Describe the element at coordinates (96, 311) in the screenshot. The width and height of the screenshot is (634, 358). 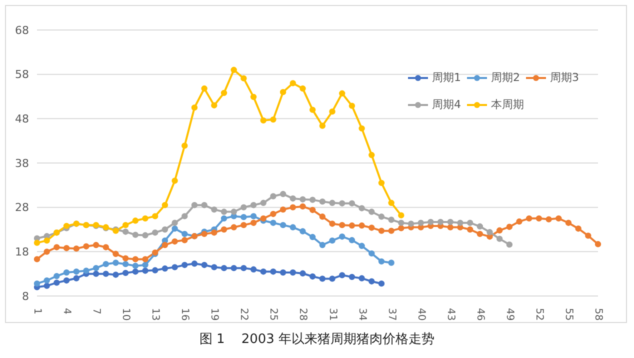
I see `x-tick-label: 7` at that location.